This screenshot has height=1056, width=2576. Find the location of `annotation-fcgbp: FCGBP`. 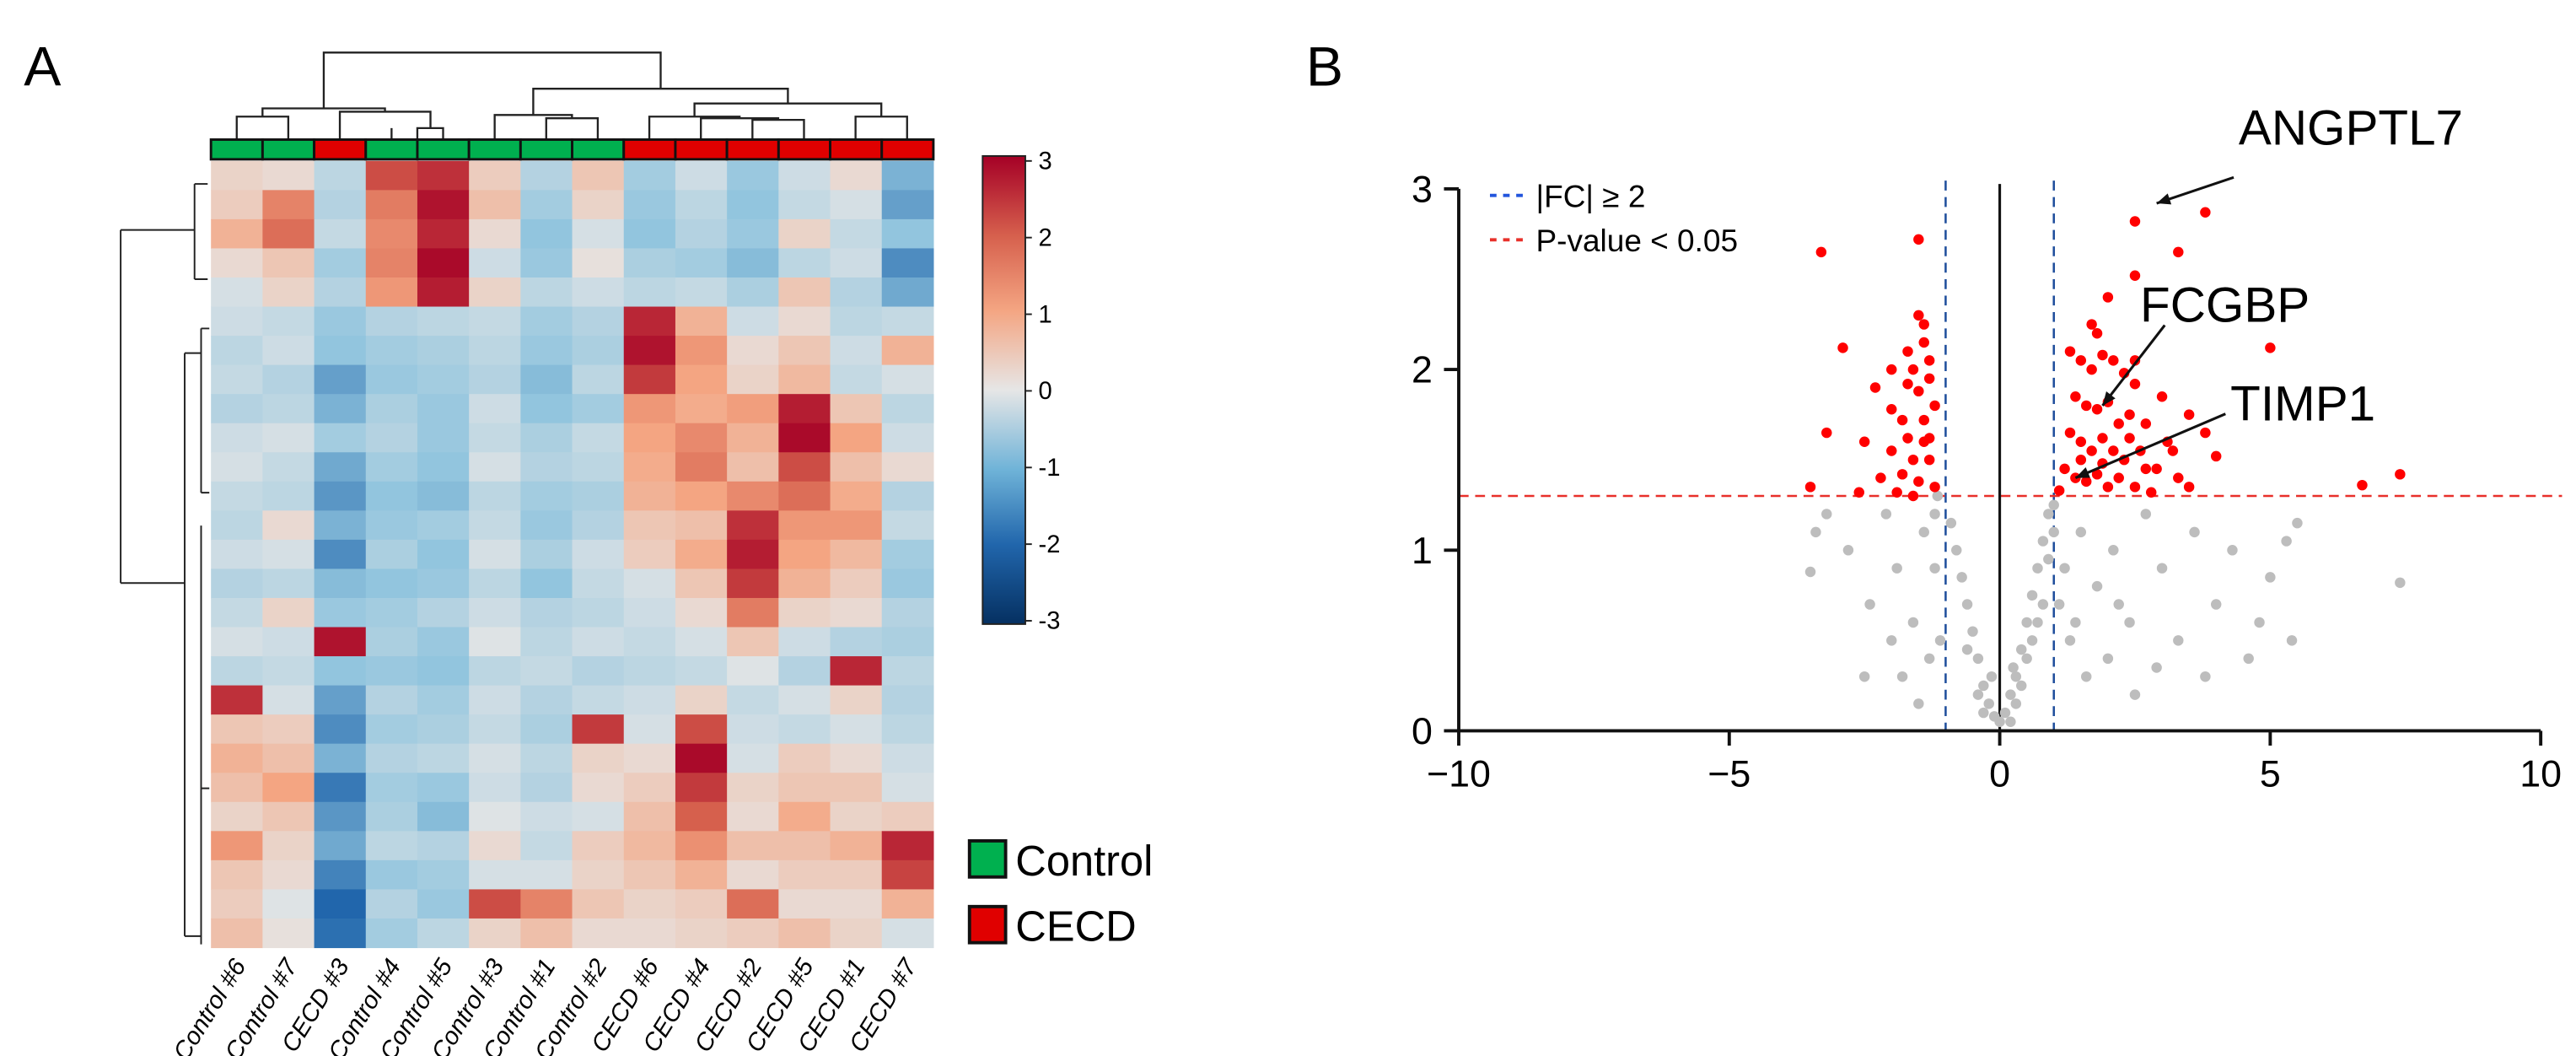

annotation-fcgbp: FCGBP is located at coordinates (2225, 305).